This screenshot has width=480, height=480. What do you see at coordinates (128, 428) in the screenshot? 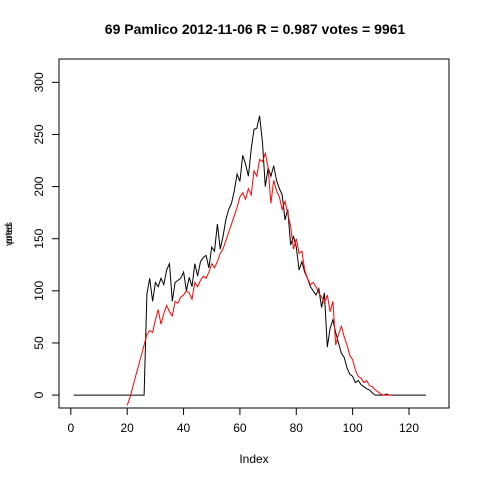
I see `x-tick-label: 20` at bounding box center [128, 428].